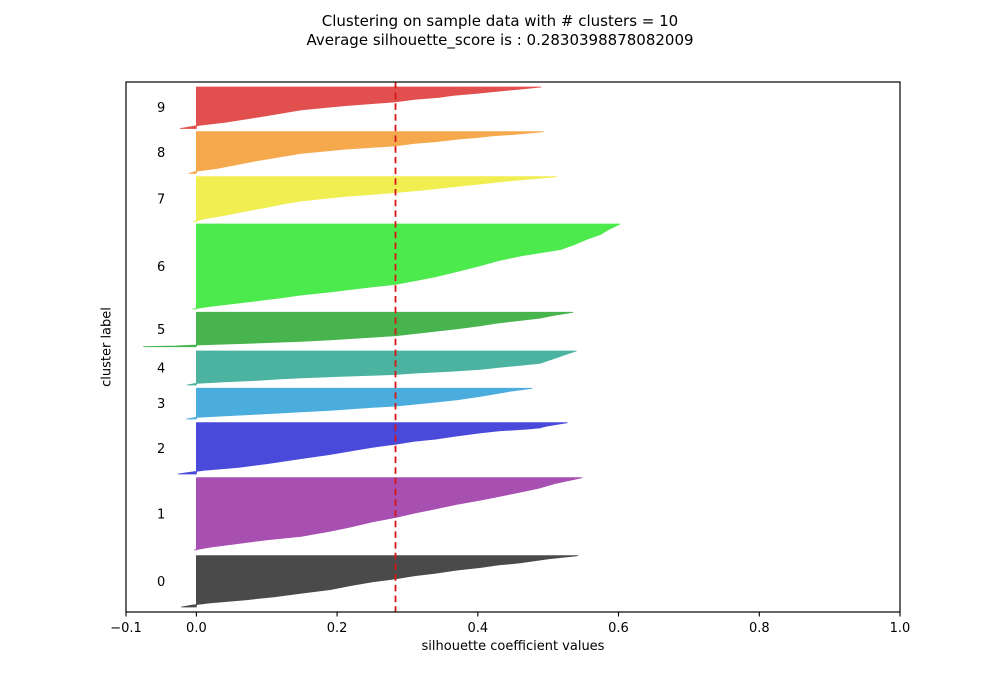 This screenshot has height=700, width=1000. What do you see at coordinates (380, 581) in the screenshot?
I see `cluster-0-silhouette` at bounding box center [380, 581].